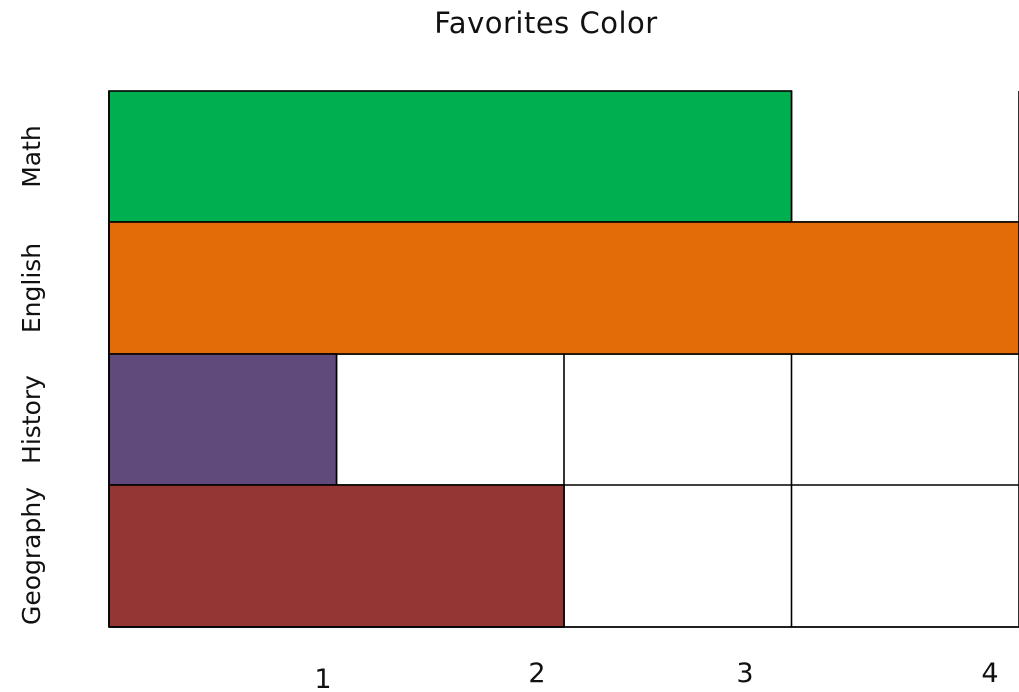 This screenshot has width=1019, height=692. I want to click on x-tick-label: 3, so click(744, 673).